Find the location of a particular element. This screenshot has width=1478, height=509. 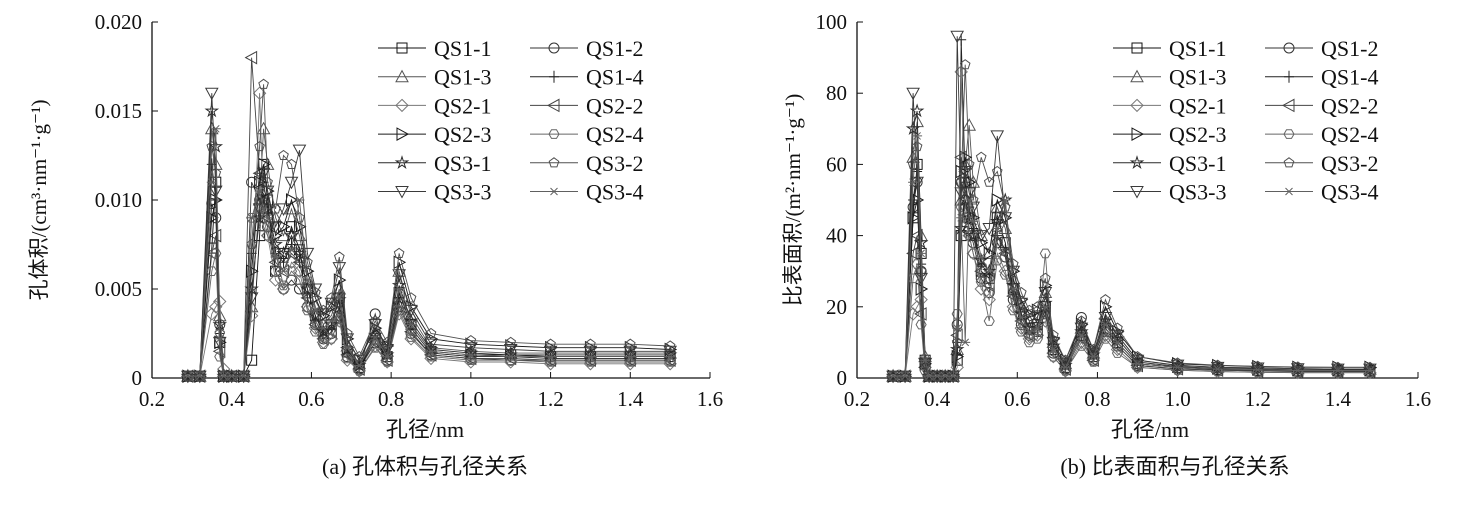

x-tick-label: 0.2 is located at coordinates (152, 399).